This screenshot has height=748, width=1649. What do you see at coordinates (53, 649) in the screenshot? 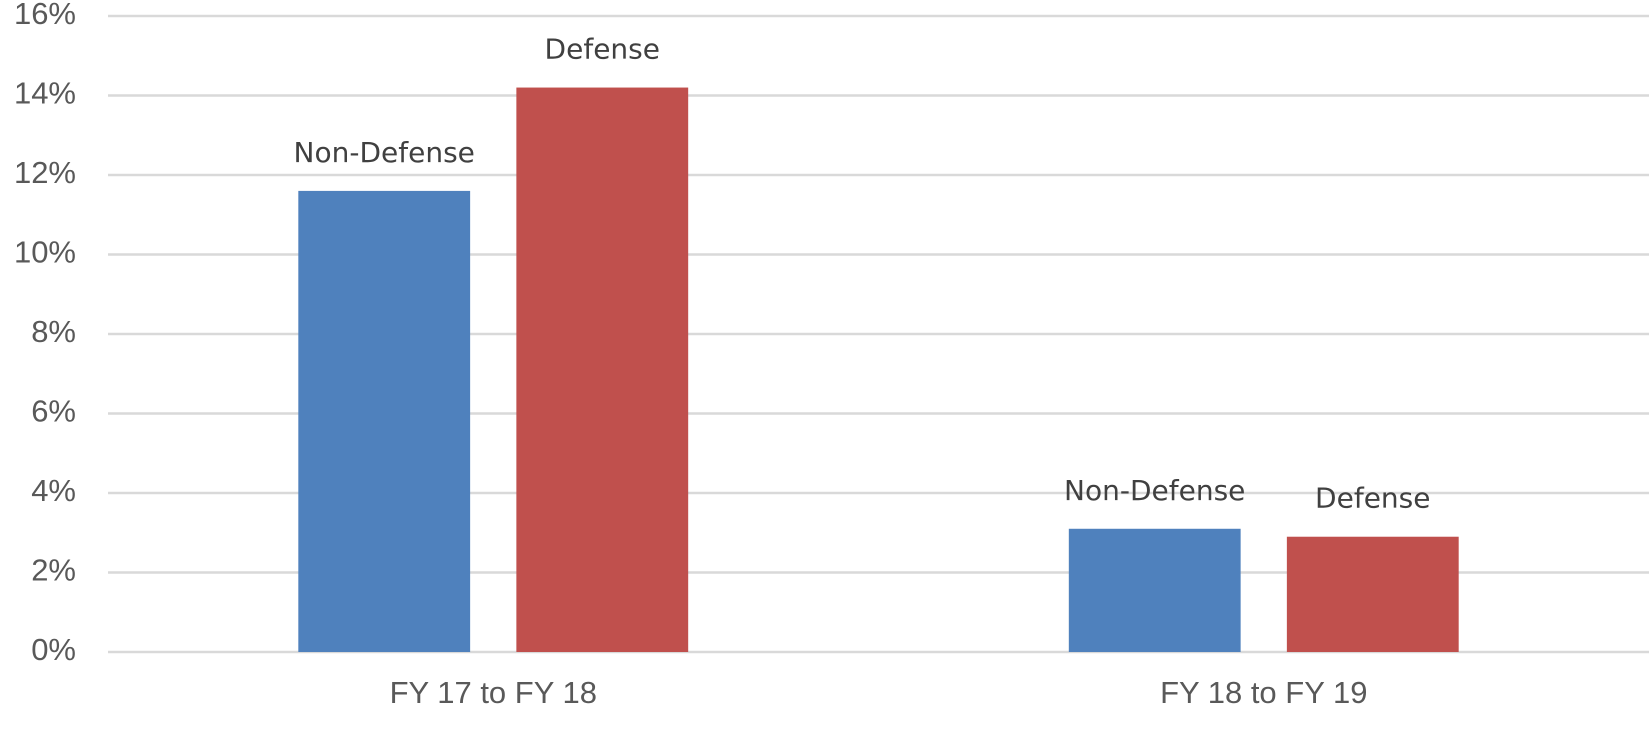
I see `y-tick-label: 0%` at bounding box center [53, 649].